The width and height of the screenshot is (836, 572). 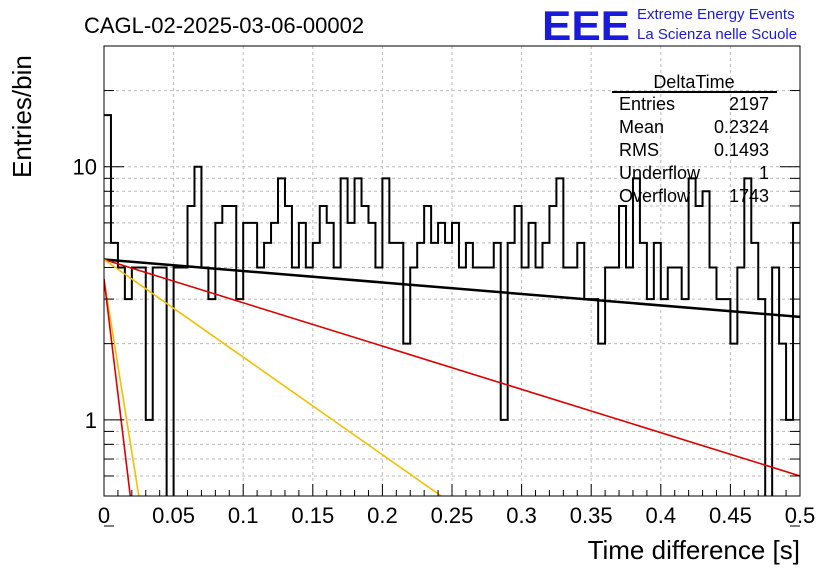 What do you see at coordinates (800, 515) in the screenshot?
I see `x-tick-label: 0.5` at bounding box center [800, 515].